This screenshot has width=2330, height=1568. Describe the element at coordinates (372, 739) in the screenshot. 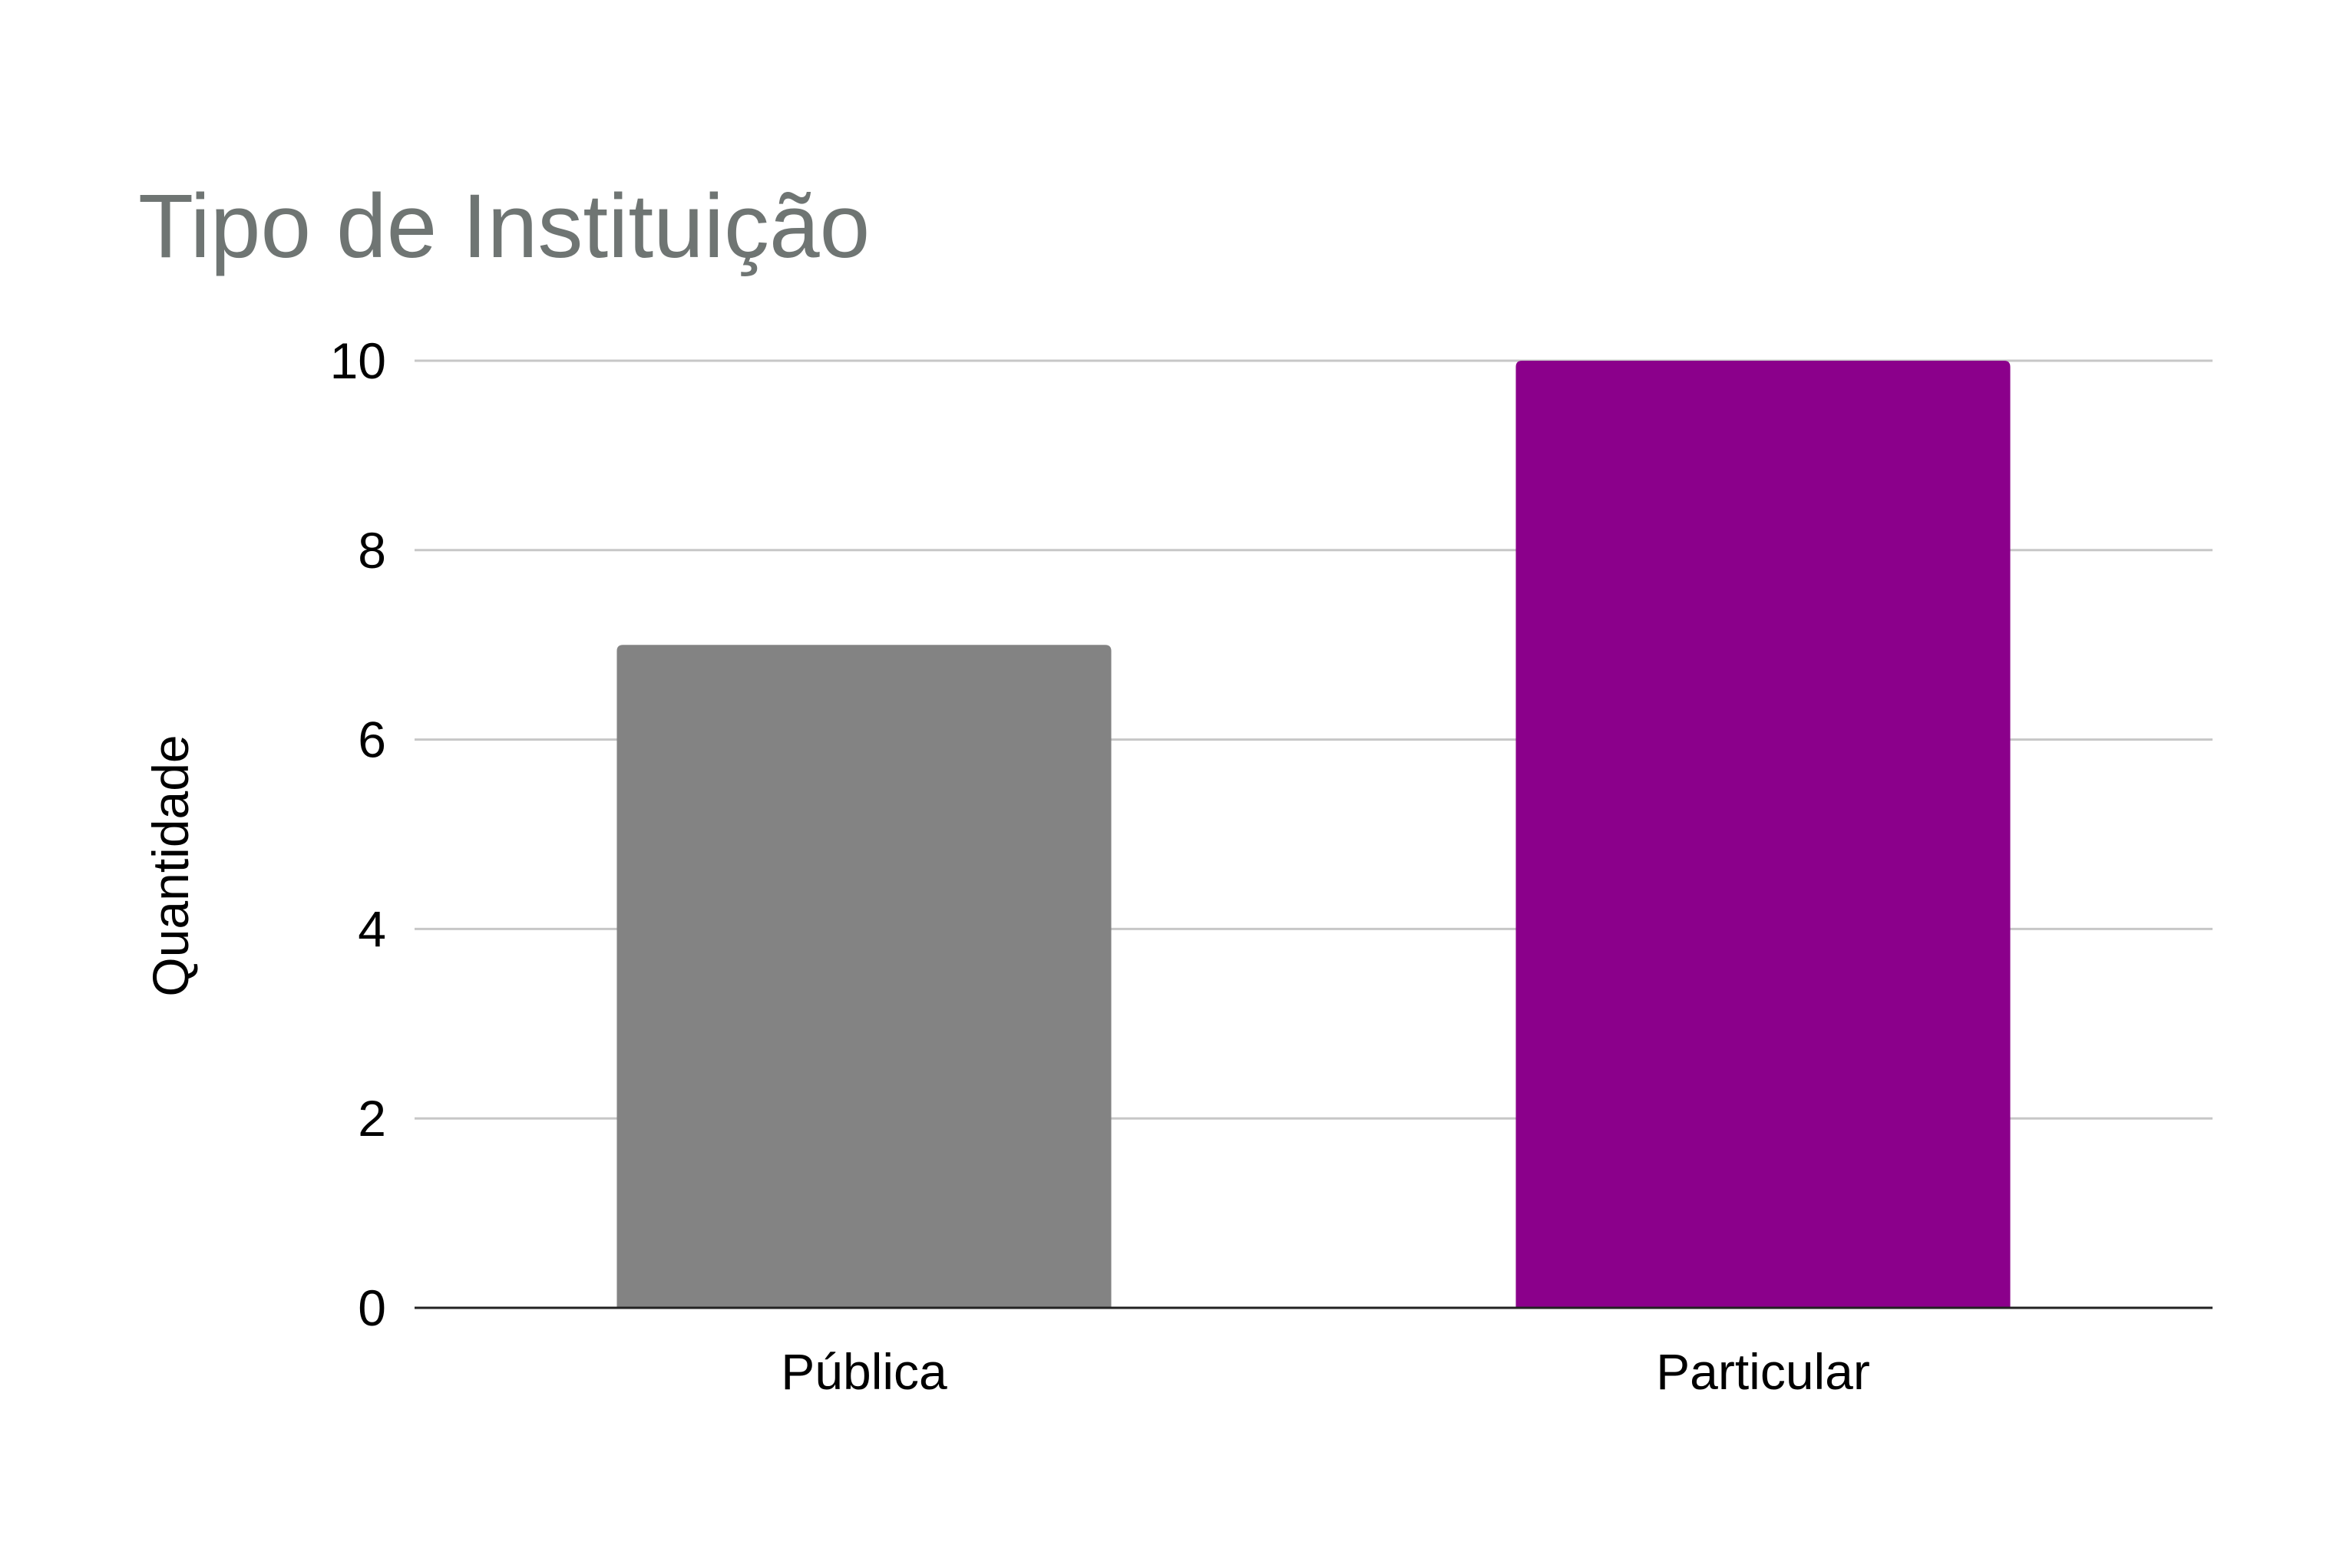

I see `y-tick-label: 6` at that location.